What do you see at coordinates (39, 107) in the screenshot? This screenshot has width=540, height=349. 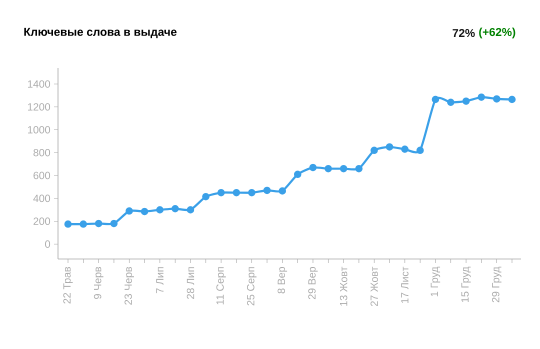 I see `y-tick-label: 1200` at bounding box center [39, 107].